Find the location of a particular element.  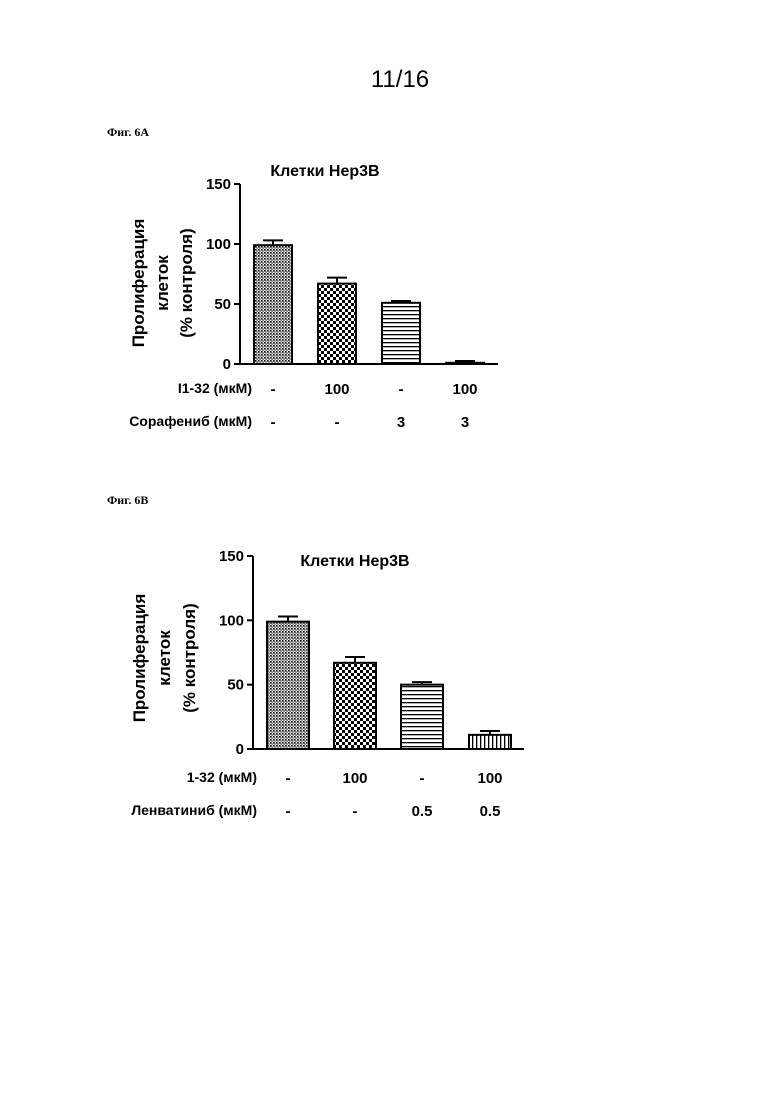

condition-label: I1-32 (мкМ) is located at coordinates (215, 388).